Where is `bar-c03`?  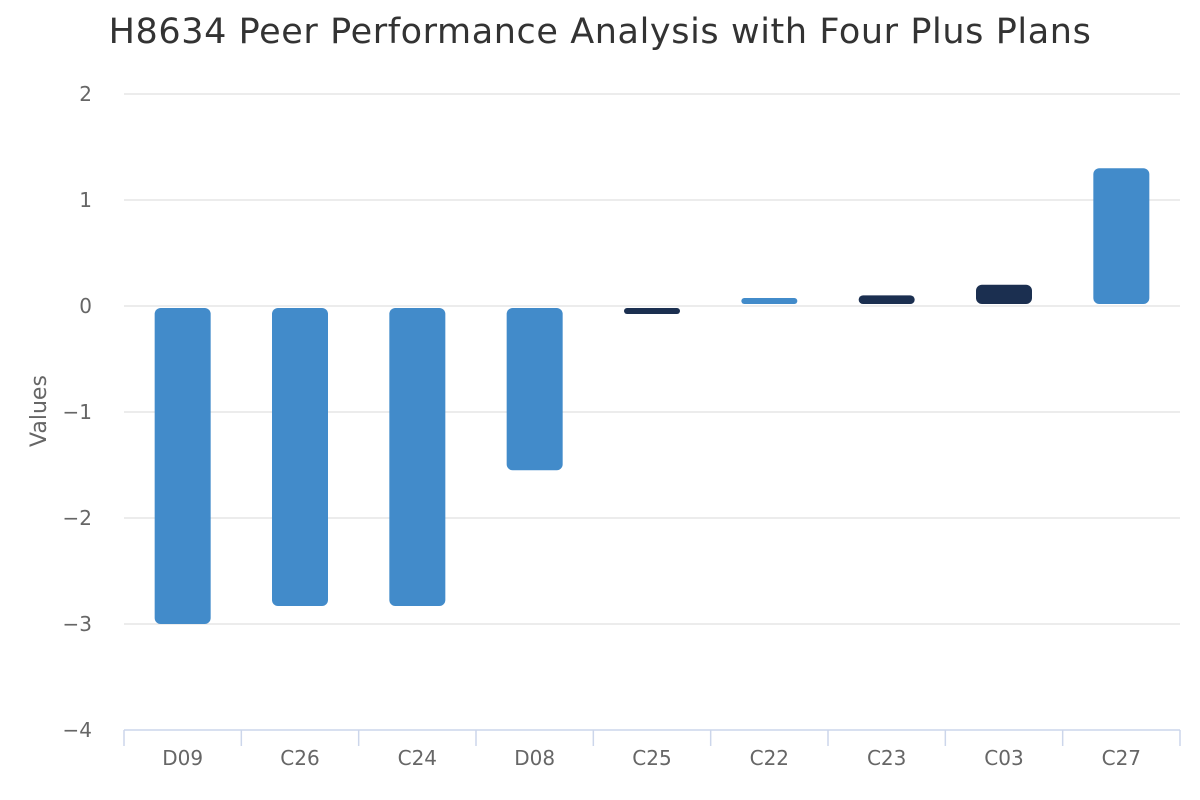 bar-c03 is located at coordinates (1004, 294).